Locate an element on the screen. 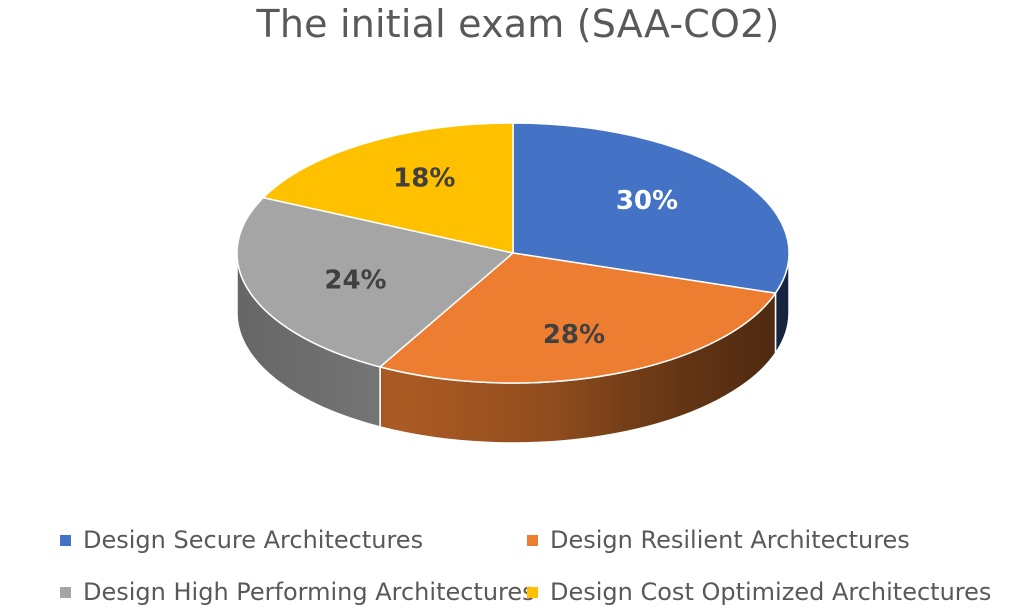  legend-swatch-resilient is located at coordinates (532, 540).